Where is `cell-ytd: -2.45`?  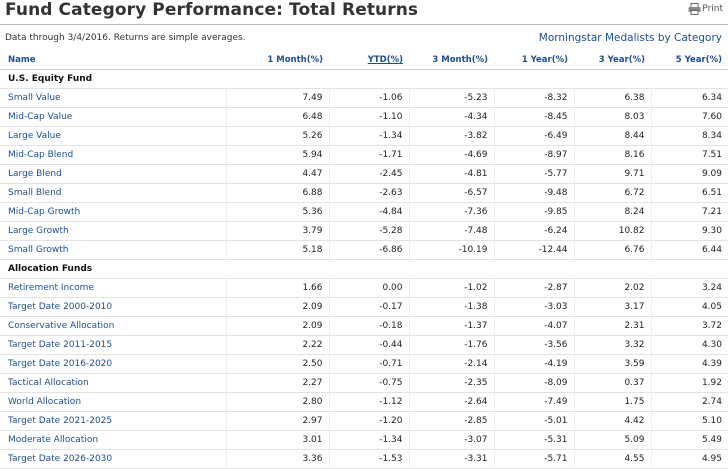
cell-ytd: -2.45 is located at coordinates (368, 174).